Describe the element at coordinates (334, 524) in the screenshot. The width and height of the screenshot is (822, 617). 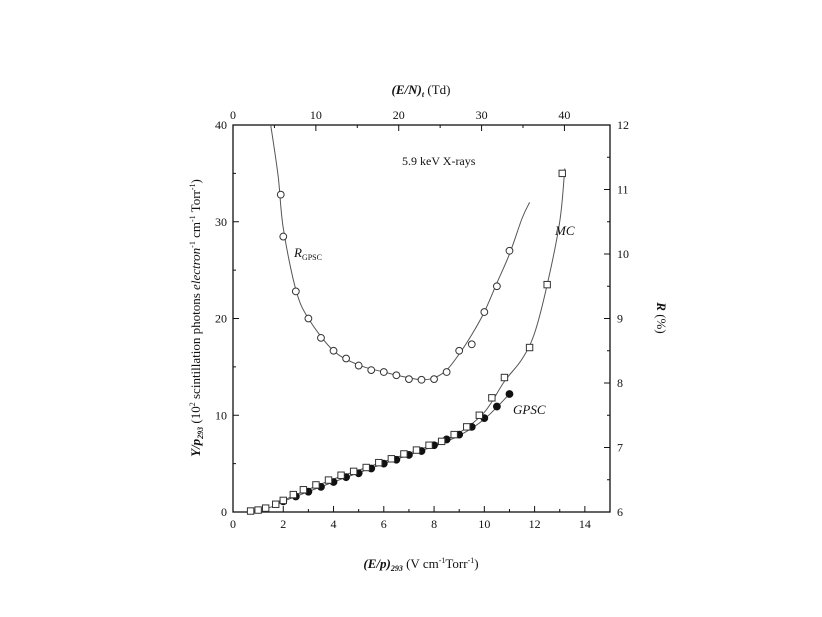
I see `x-bottom-tick-label: 4` at that location.